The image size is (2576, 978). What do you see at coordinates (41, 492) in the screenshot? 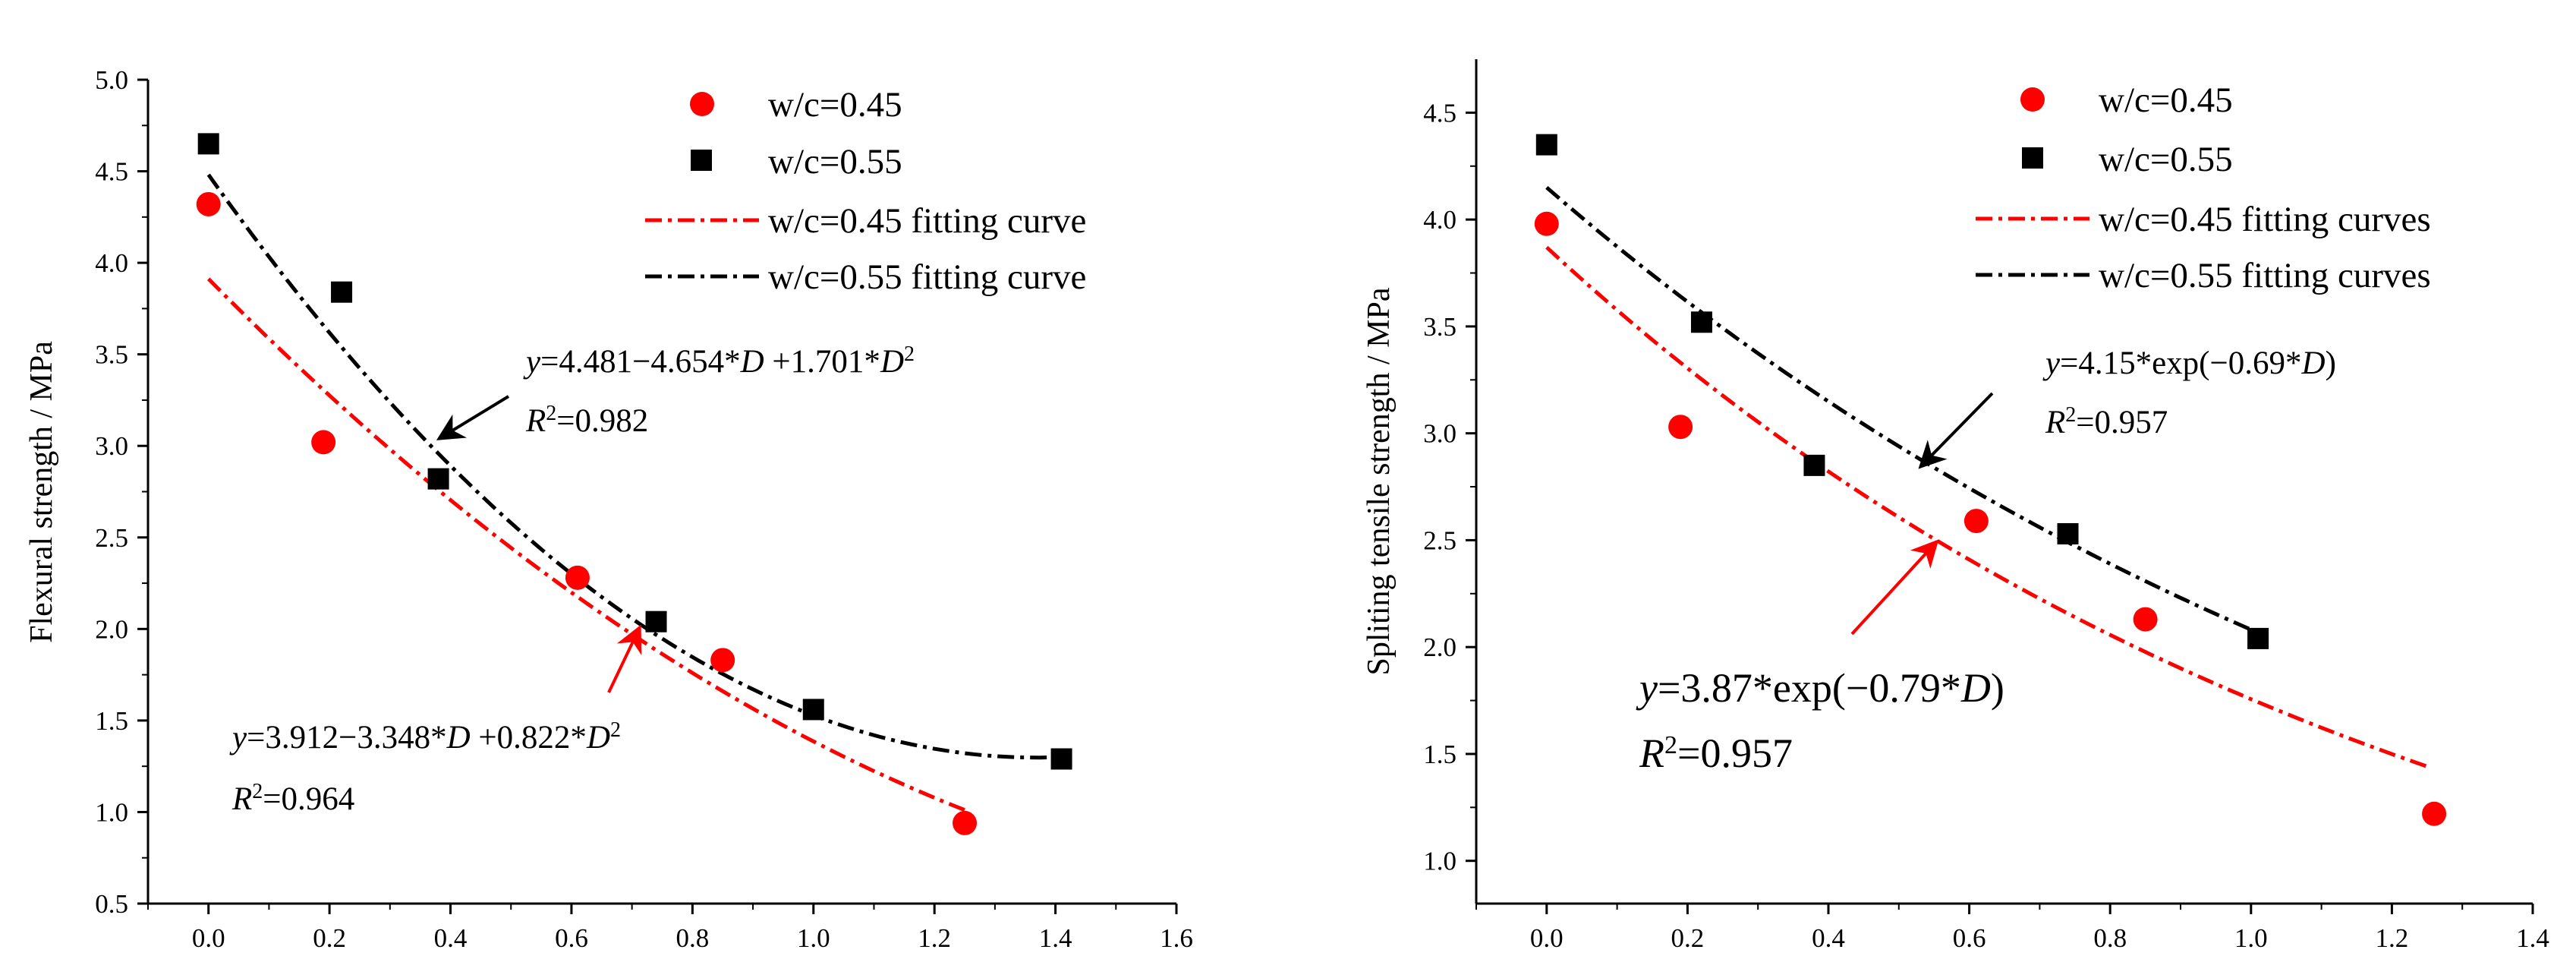
I see `y-axis-title: Flexural strength / MPa` at bounding box center [41, 492].